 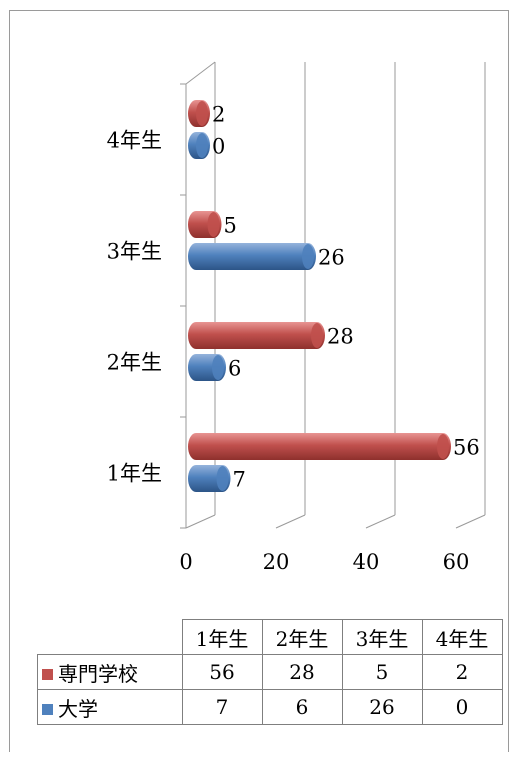 I want to click on table-row-header: 大学, so click(x=110, y=707).